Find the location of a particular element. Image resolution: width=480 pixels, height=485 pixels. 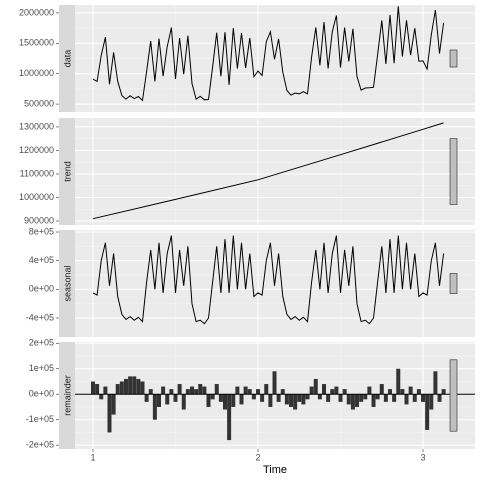

y-tick-label: 900000 is located at coordinates (39, 220).